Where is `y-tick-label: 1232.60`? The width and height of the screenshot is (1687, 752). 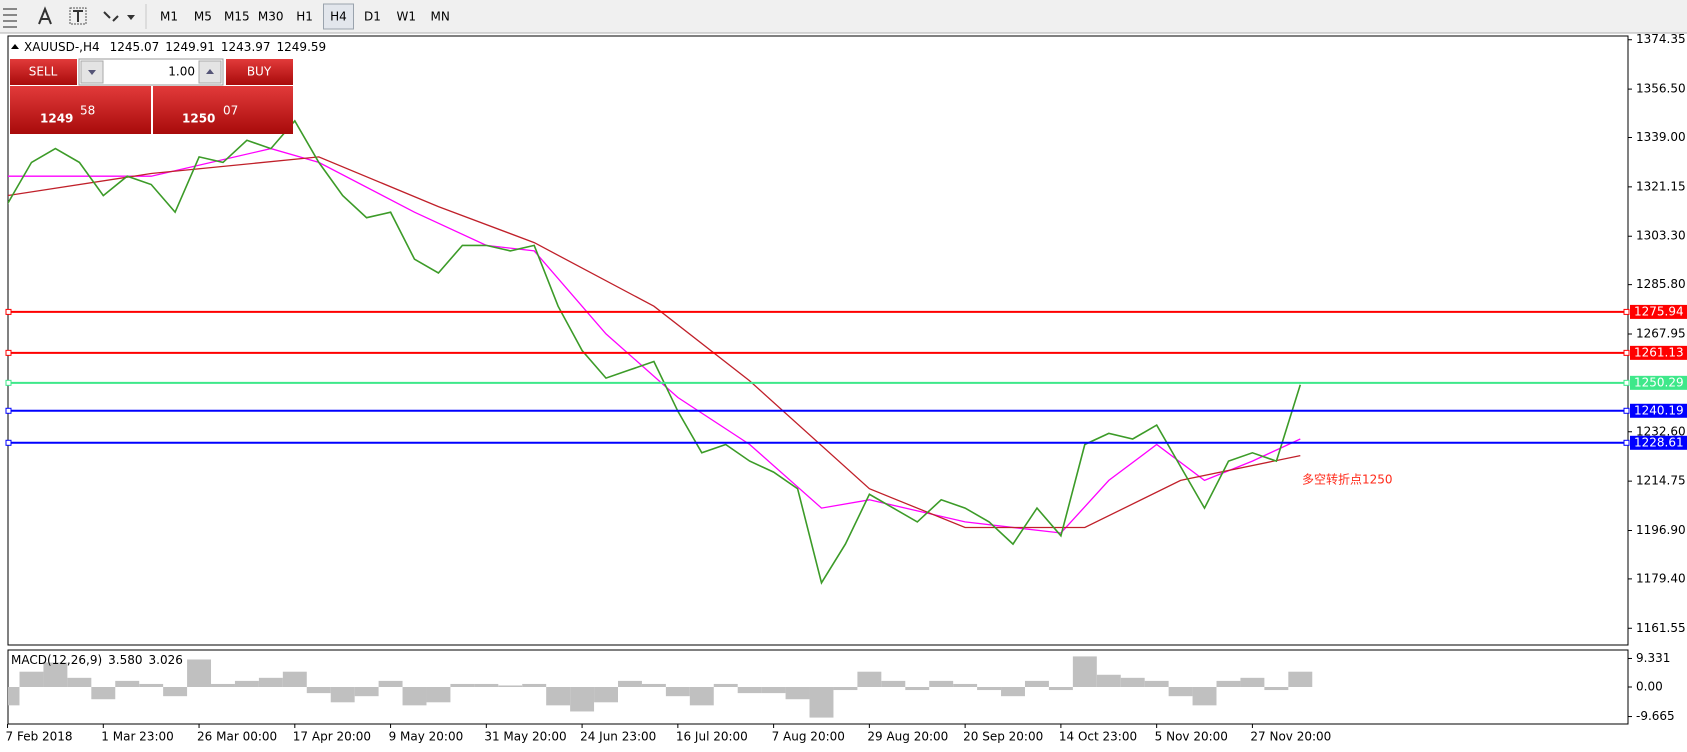 y-tick-label: 1232.60 is located at coordinates (1661, 431).